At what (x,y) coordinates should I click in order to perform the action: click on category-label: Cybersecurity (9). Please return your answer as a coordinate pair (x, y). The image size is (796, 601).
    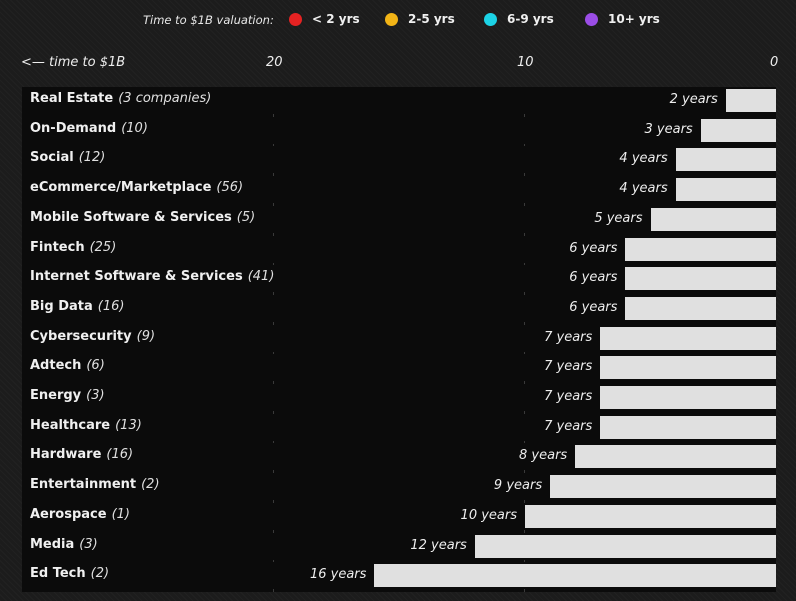
    Looking at the image, I should click on (92, 336).